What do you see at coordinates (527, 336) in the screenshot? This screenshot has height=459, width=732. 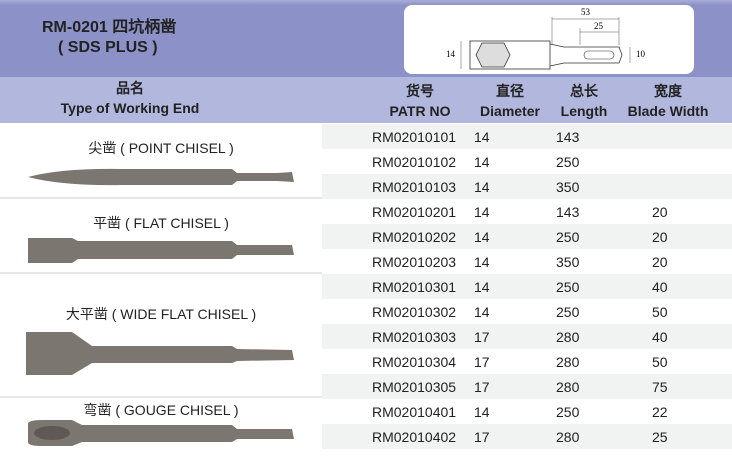 I see `table-row: RM02010303 17 280 40` at bounding box center [527, 336].